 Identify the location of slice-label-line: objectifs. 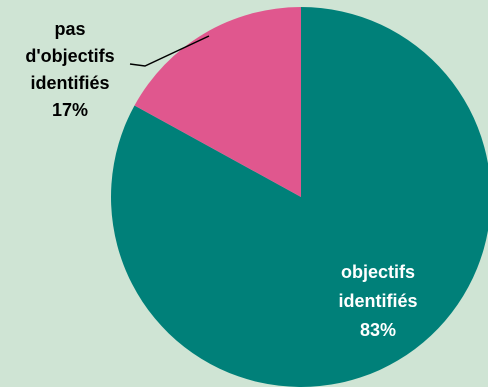
(378, 272).